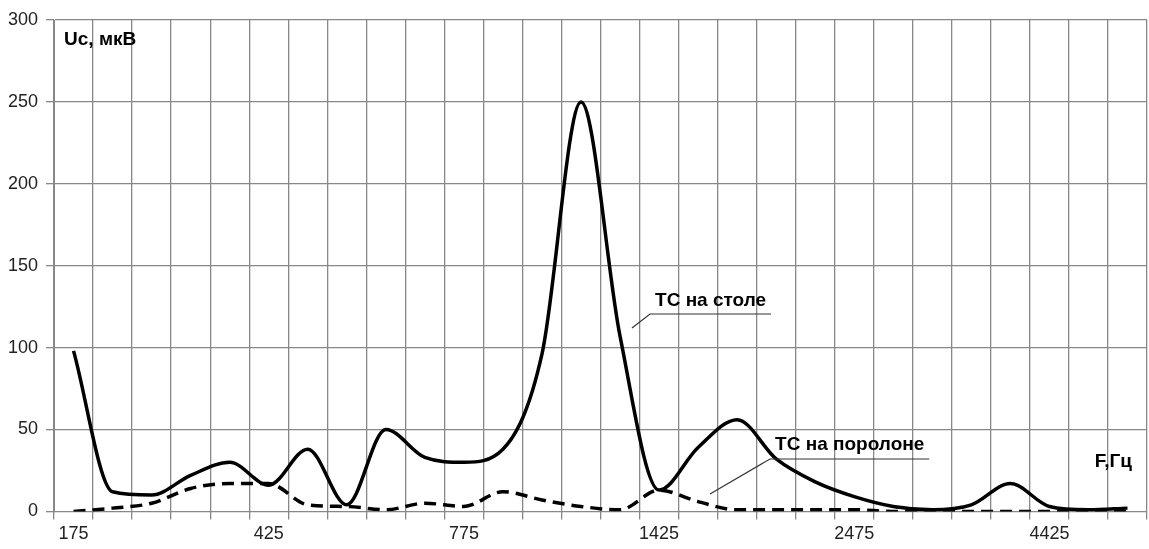  Describe the element at coordinates (463, 533) in the screenshot. I see `x-tick-label: 775` at that location.